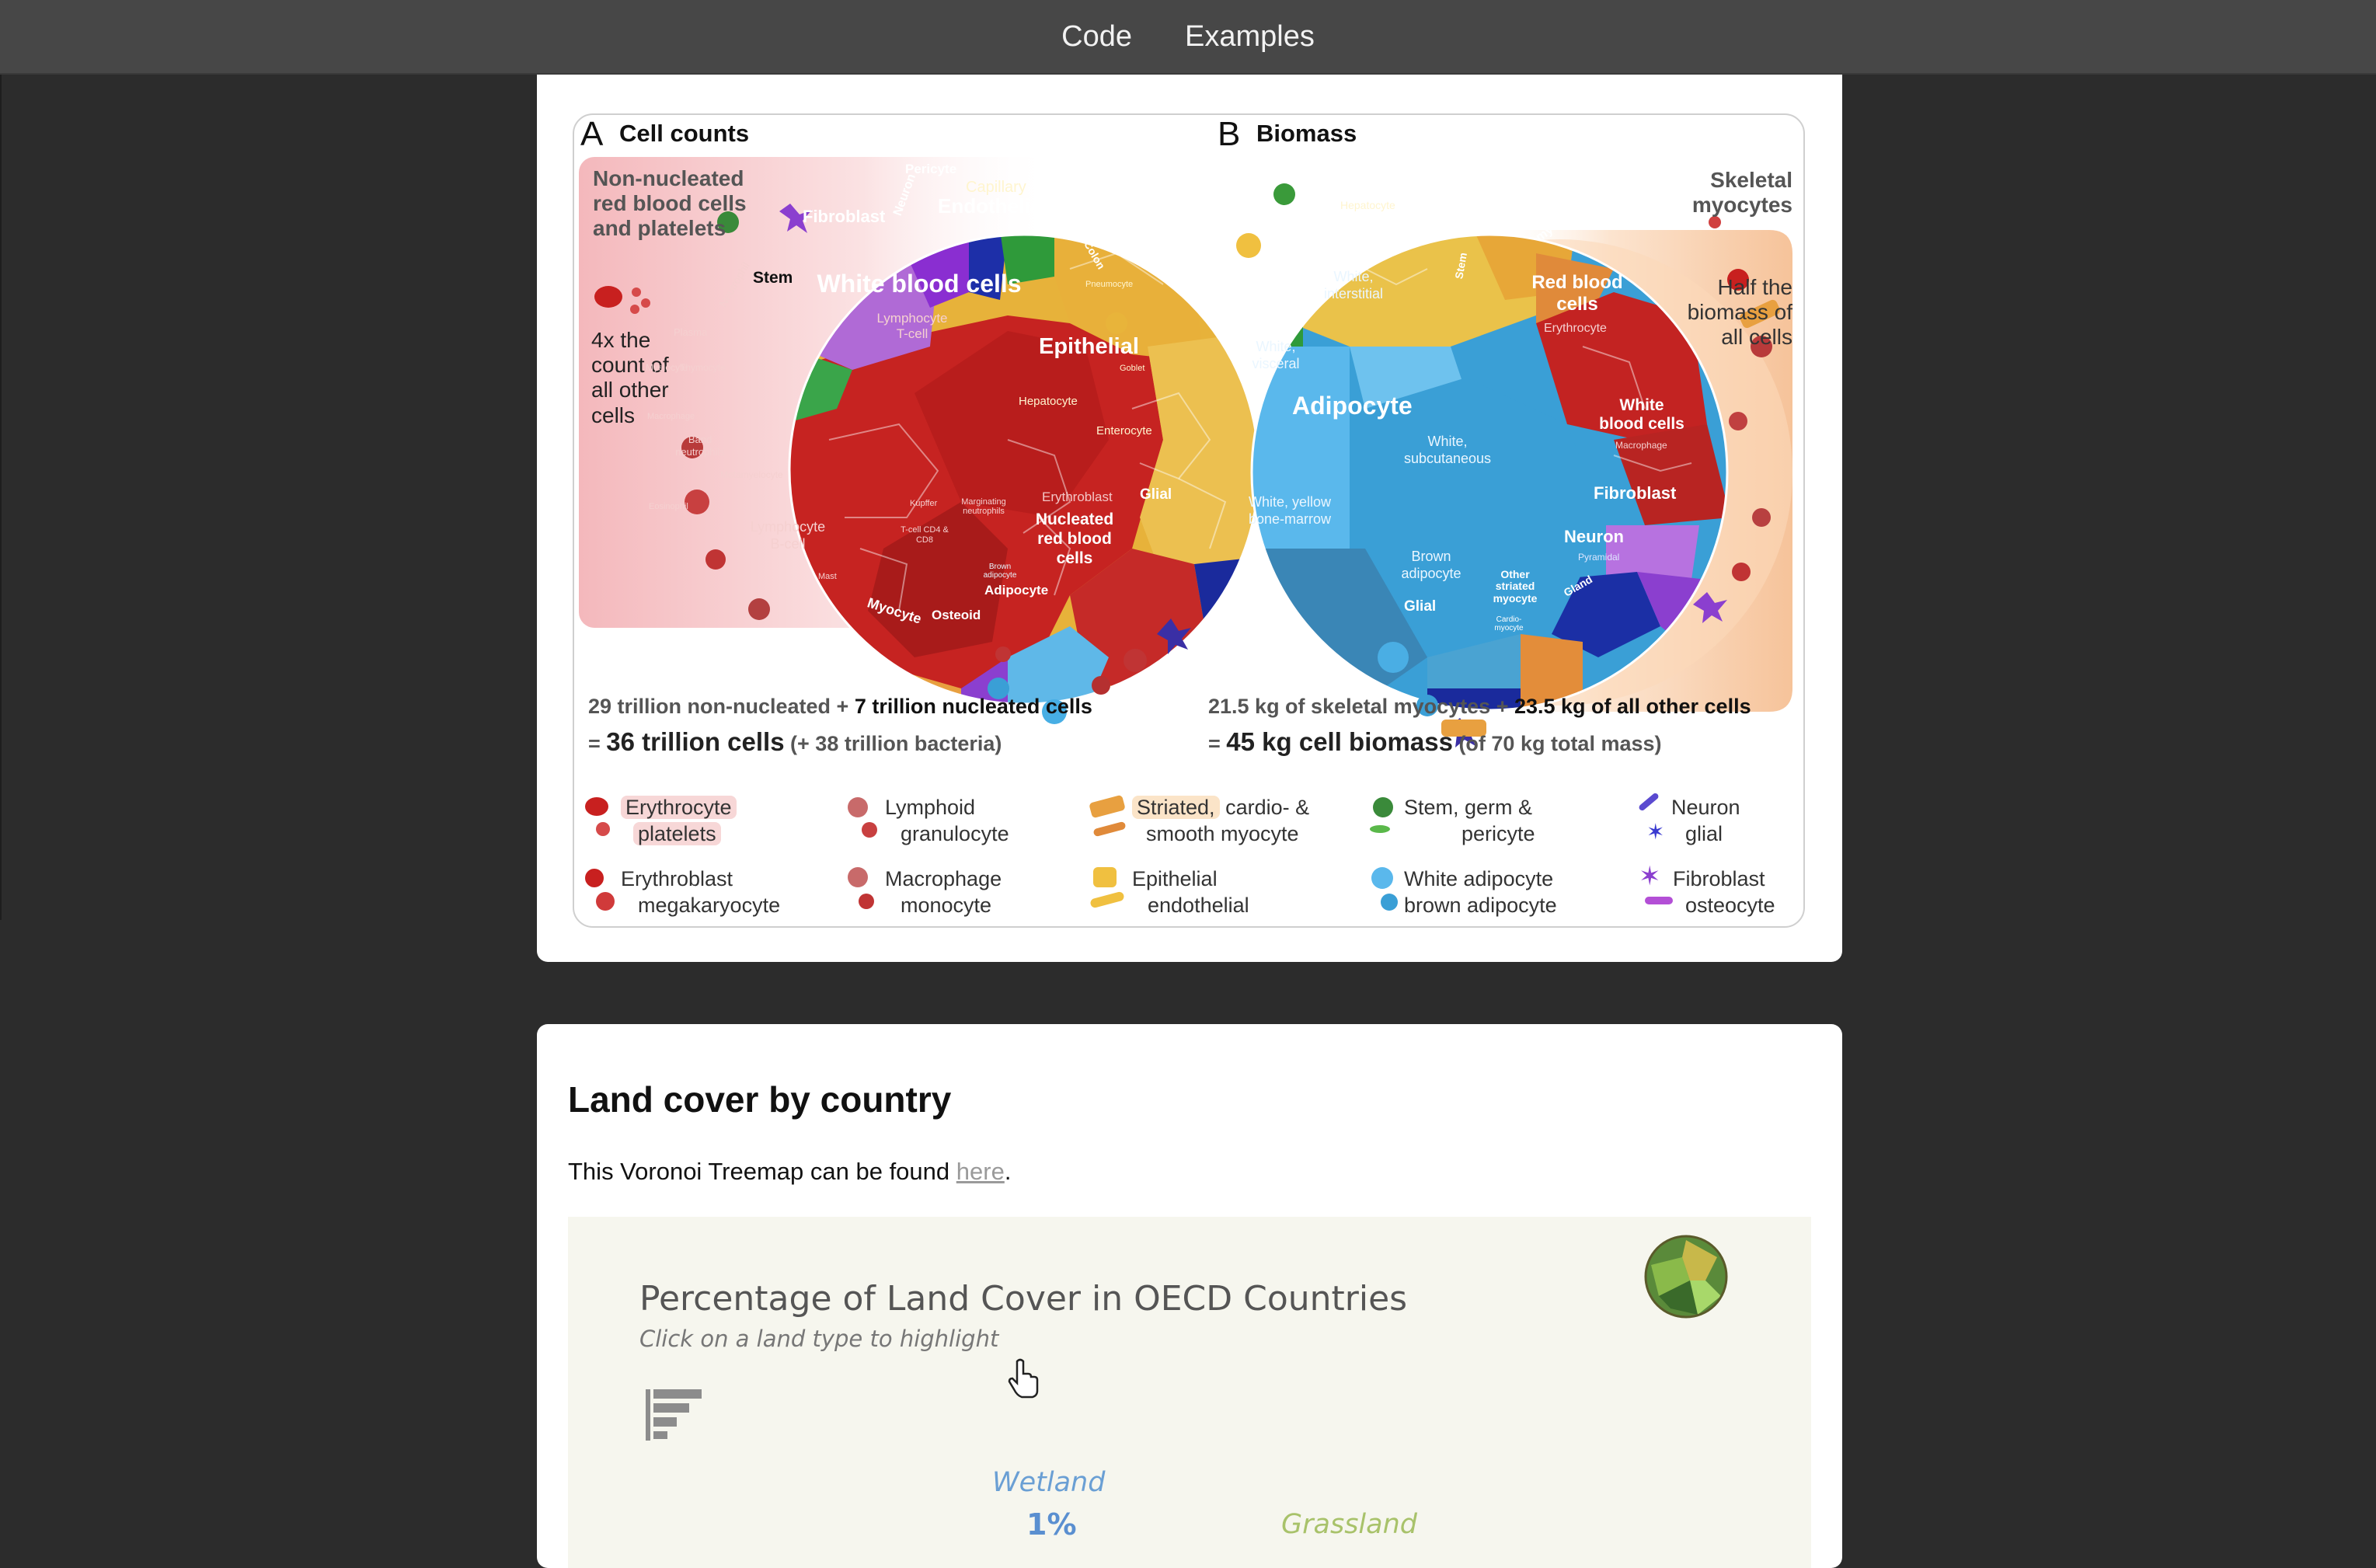 This screenshot has height=1568, width=2376. Describe the element at coordinates (858, 807) in the screenshot. I see `lymphoid-icon` at that location.